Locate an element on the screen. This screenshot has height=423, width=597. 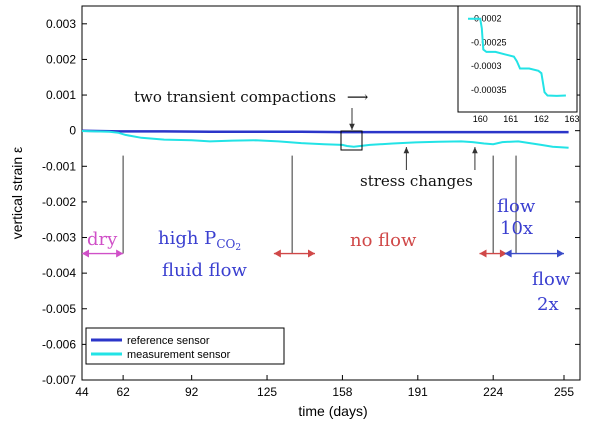
x-tick-label: 44 is located at coordinates (82, 392).